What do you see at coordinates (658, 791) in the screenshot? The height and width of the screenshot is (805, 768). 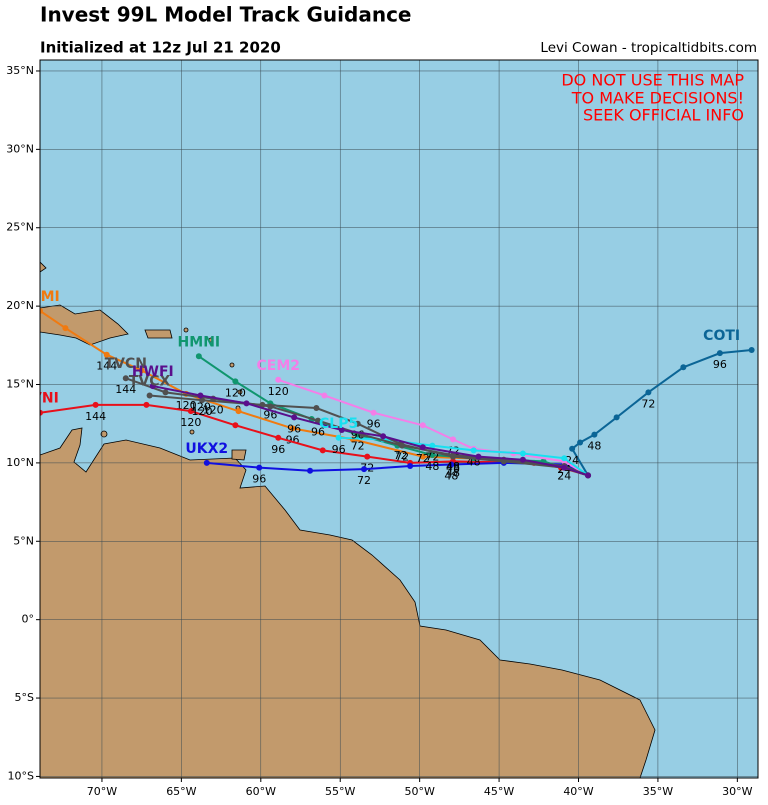 I see `x-tick-label: 35°W` at bounding box center [658, 791].